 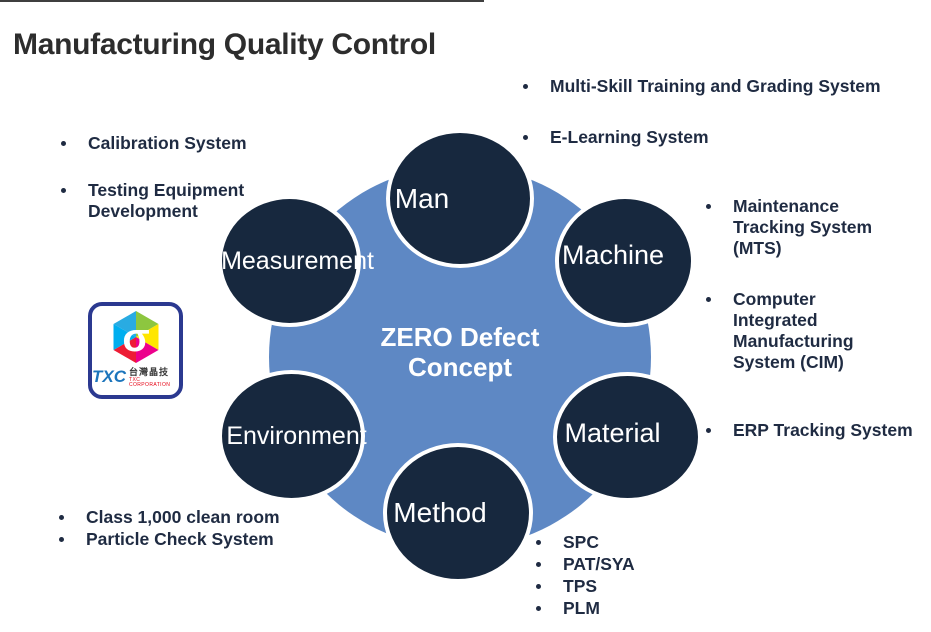 What do you see at coordinates (167, 143) in the screenshot?
I see `list-item-text: Calibration System` at bounding box center [167, 143].